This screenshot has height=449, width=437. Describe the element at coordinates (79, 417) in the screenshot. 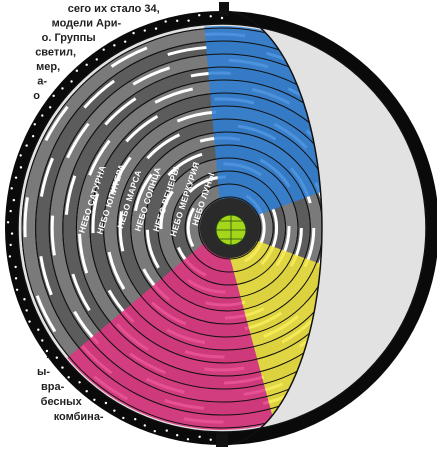

I see `paragraph-line: комбина-` at that location.